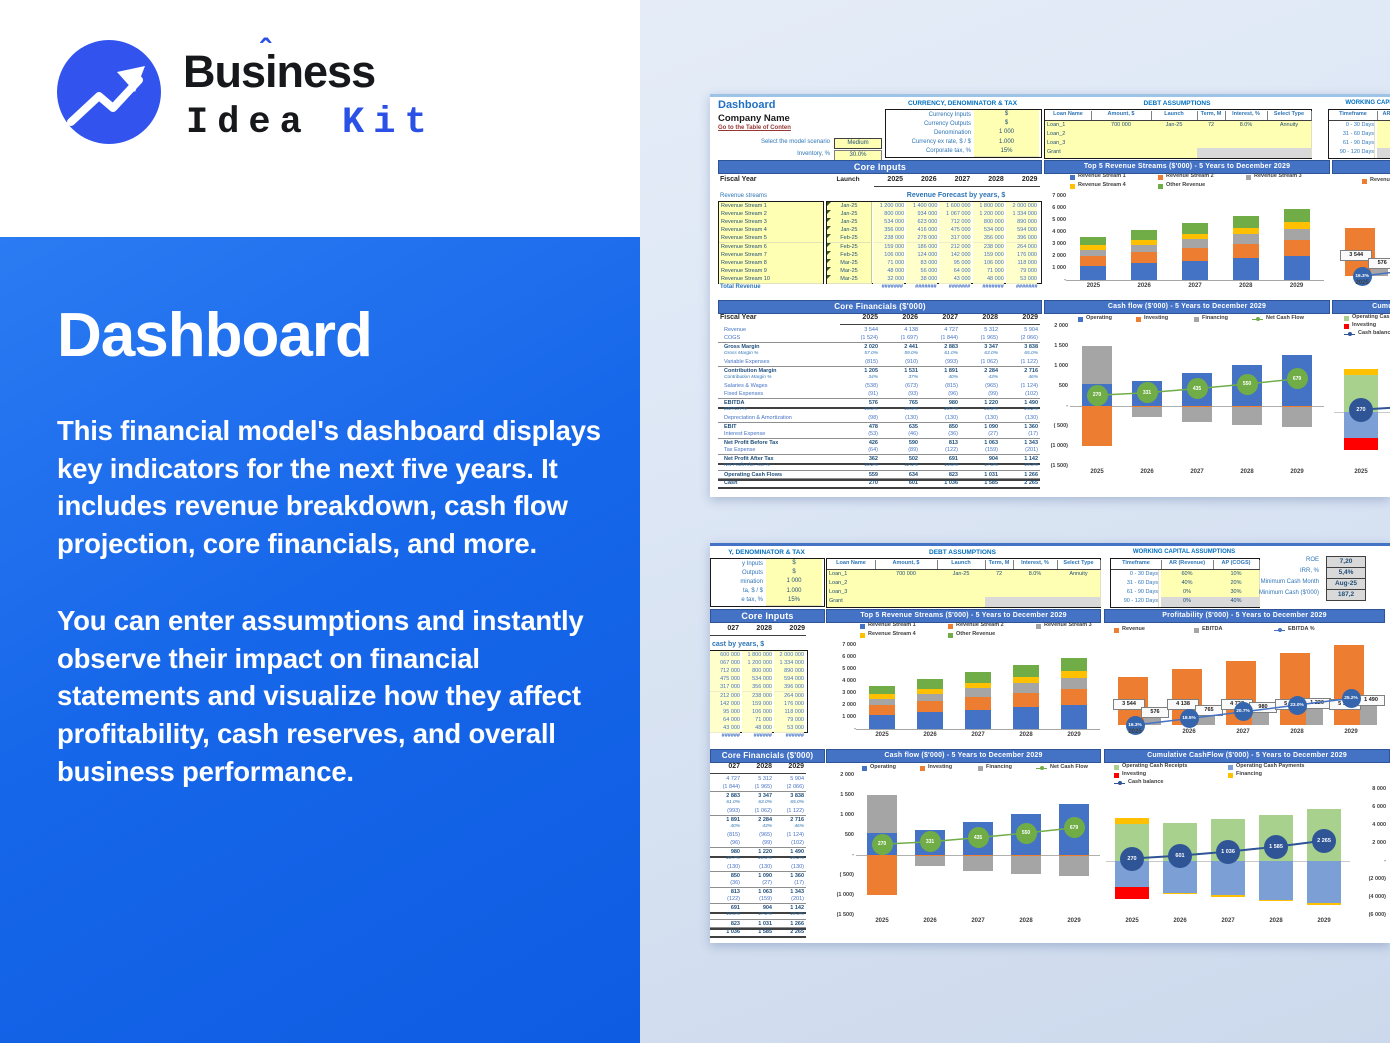 Image resolution: width=1390 pixels, height=1043 pixels. Describe the element at coordinates (1147, 393) in the screenshot. I see `chart-bubble: 331` at that location.